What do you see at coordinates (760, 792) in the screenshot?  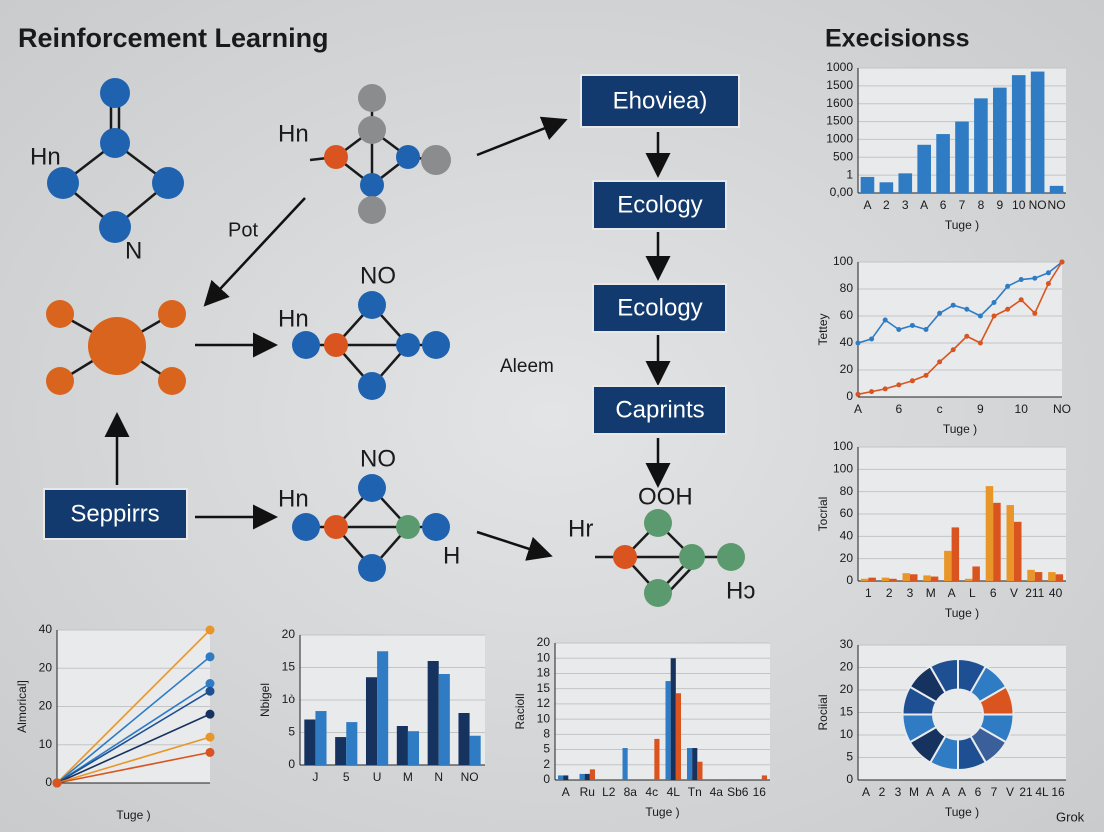 I see `x-tick-label: 16` at bounding box center [760, 792].